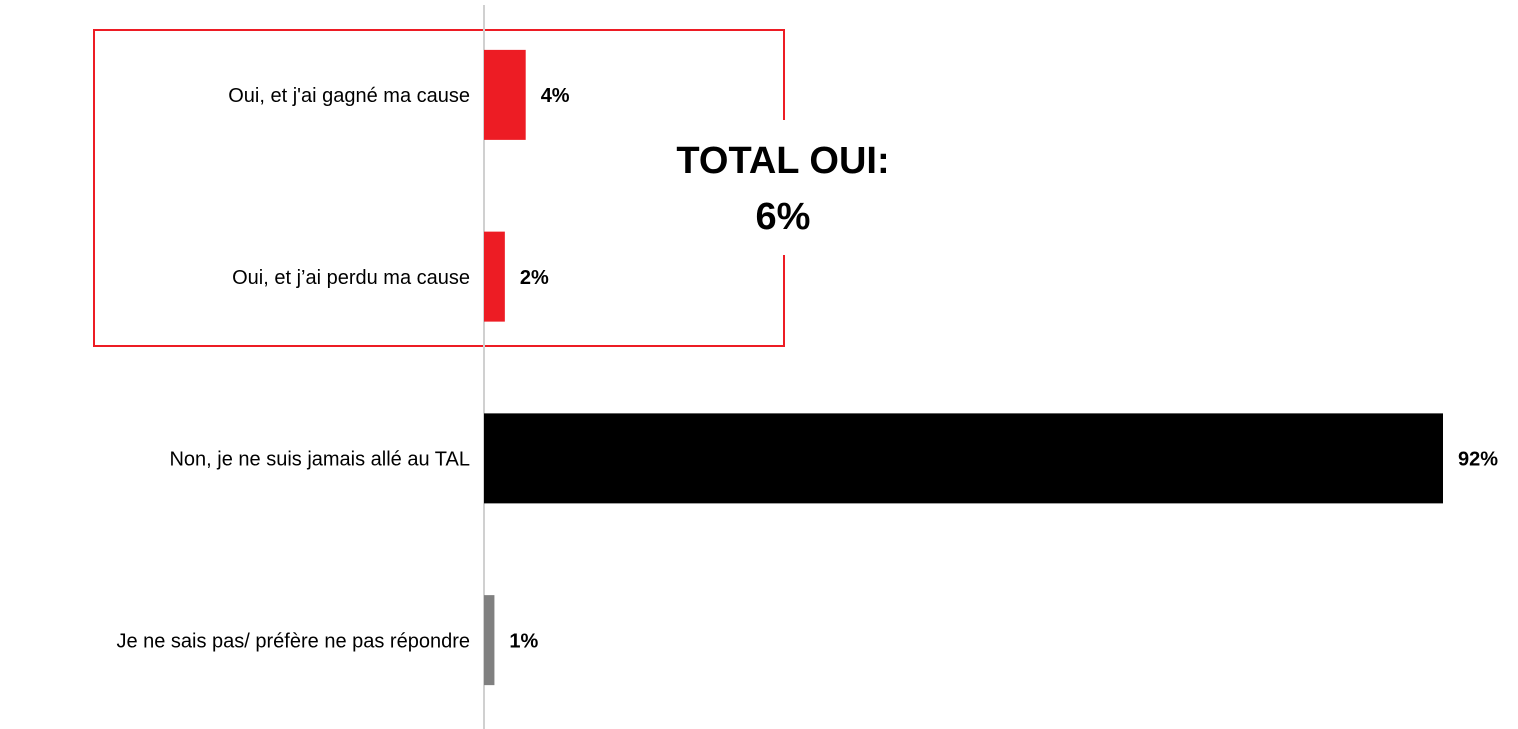 The height and width of the screenshot is (729, 1518). What do you see at coordinates (782, 161) in the screenshot?
I see `annotation: TOTAL OUI:` at bounding box center [782, 161].